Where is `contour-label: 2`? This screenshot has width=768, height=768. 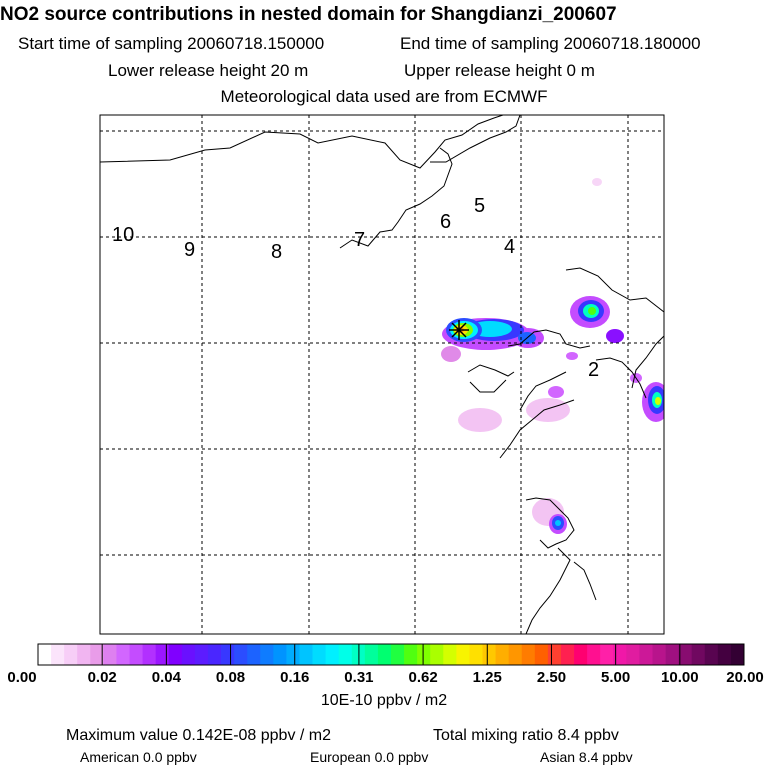
contour-label: 2 is located at coordinates (593, 370).